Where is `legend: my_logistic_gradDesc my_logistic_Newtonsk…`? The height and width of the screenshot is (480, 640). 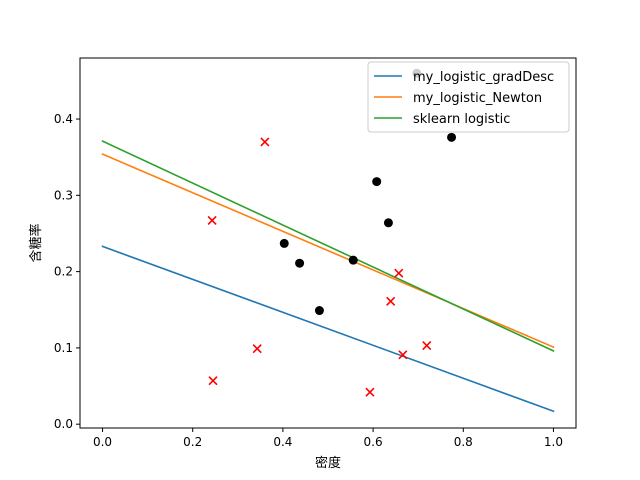 legend: my_logistic_gradDesc my_logistic_Newtonsk… is located at coordinates (468, 97).